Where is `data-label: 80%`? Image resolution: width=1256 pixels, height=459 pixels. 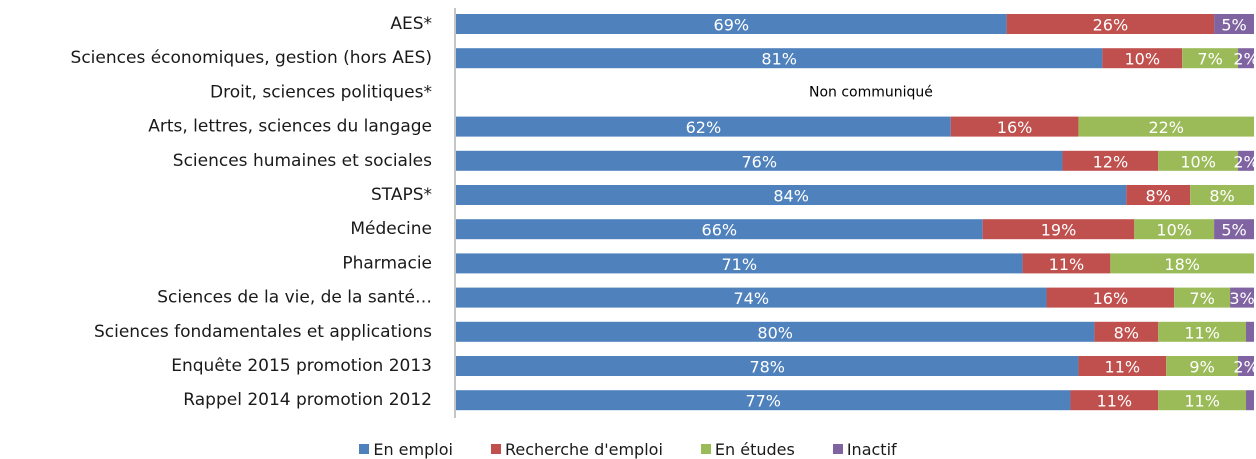 data-label: 80% is located at coordinates (775, 332).